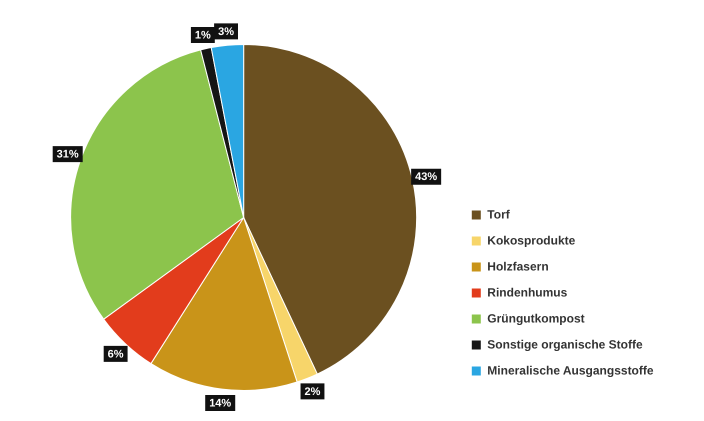 This screenshot has height=421, width=704. What do you see at coordinates (312, 392) in the screenshot?
I see `data-label: 2%` at bounding box center [312, 392].